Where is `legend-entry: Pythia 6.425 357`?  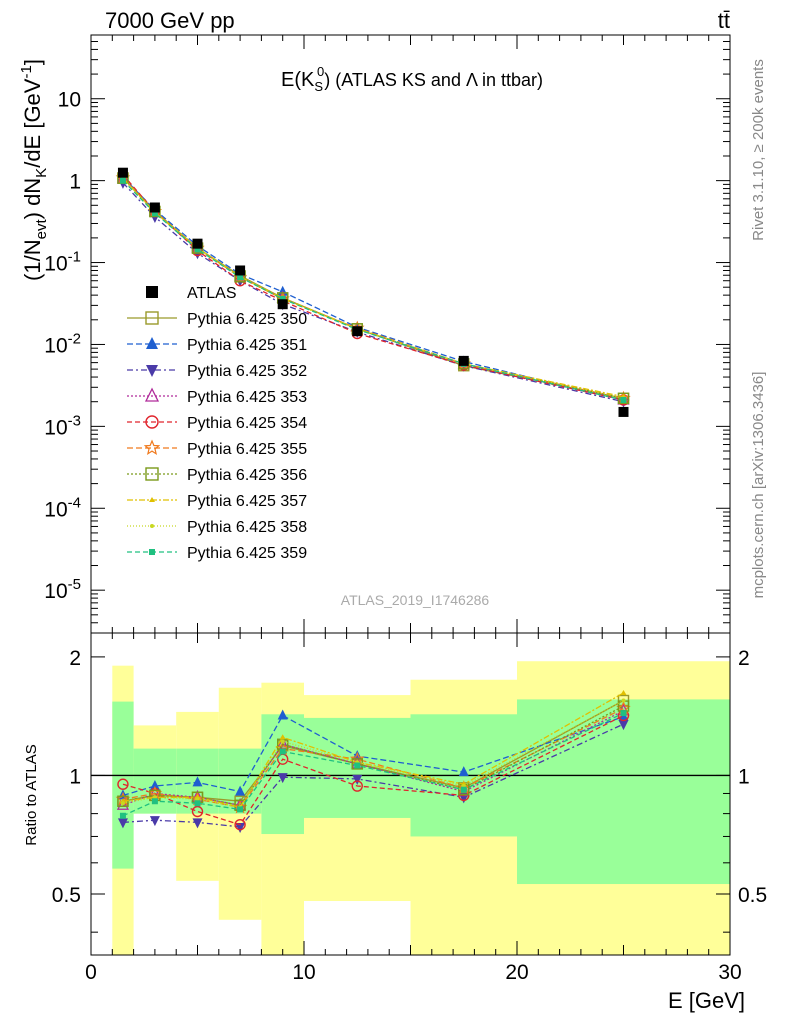 legend-entry: Pythia 6.425 357 is located at coordinates (217, 501).